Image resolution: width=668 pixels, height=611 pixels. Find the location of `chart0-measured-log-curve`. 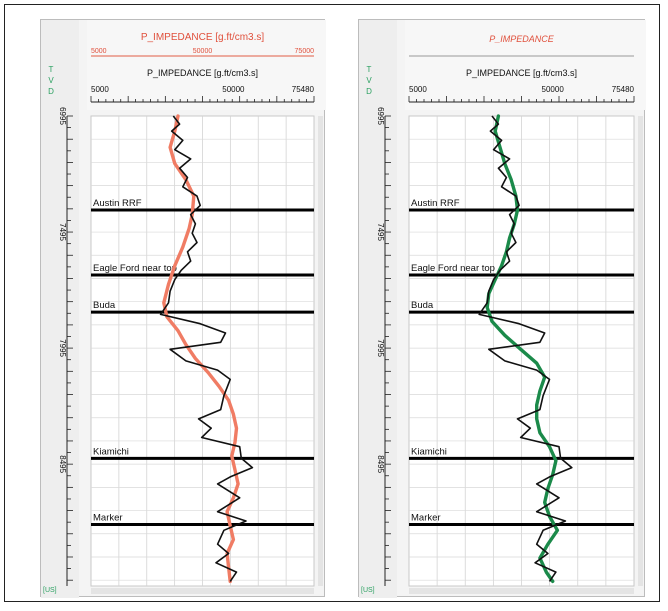

chart0-measured-log-curve is located at coordinates (206, 348).